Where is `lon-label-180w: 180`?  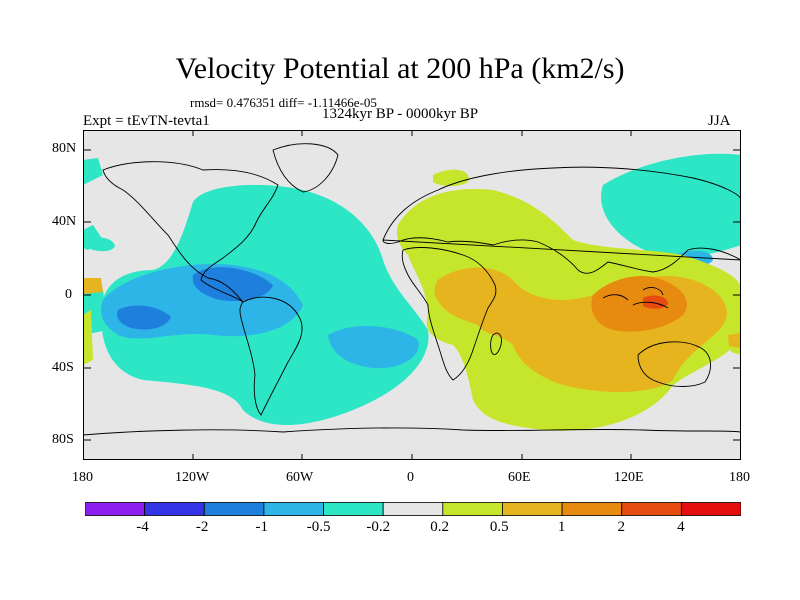
lon-label-180w: 180 is located at coordinates (82, 477).